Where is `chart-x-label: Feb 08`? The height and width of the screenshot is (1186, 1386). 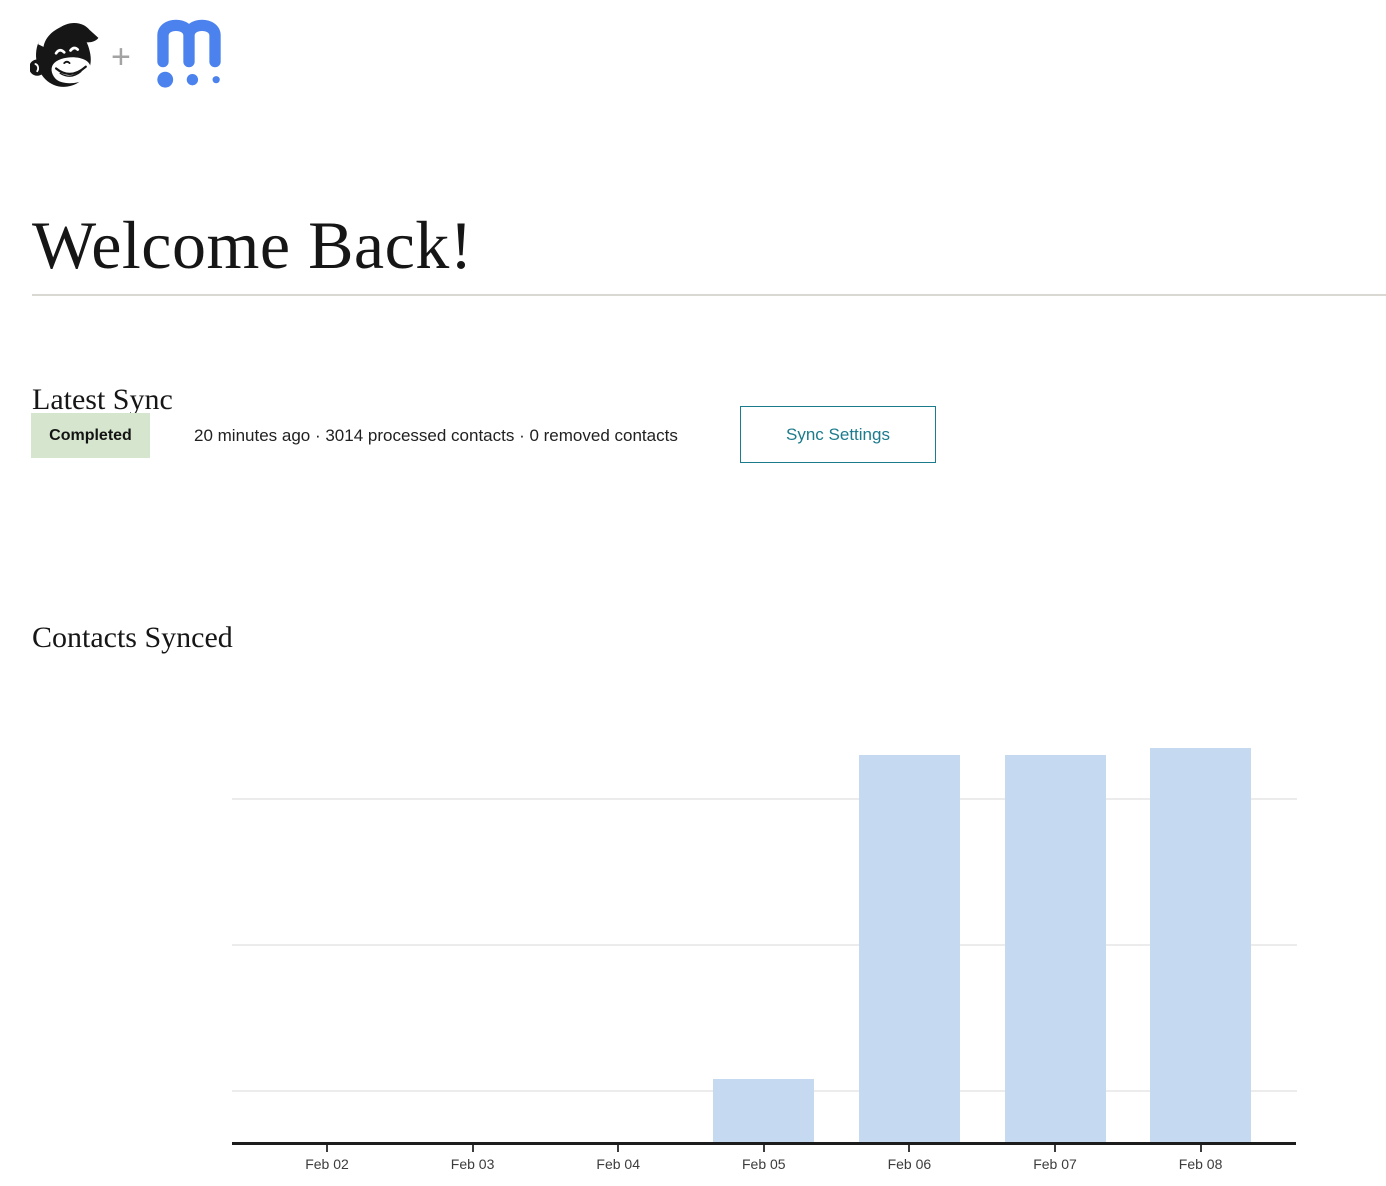 chart-x-label: Feb 08 is located at coordinates (1200, 1164).